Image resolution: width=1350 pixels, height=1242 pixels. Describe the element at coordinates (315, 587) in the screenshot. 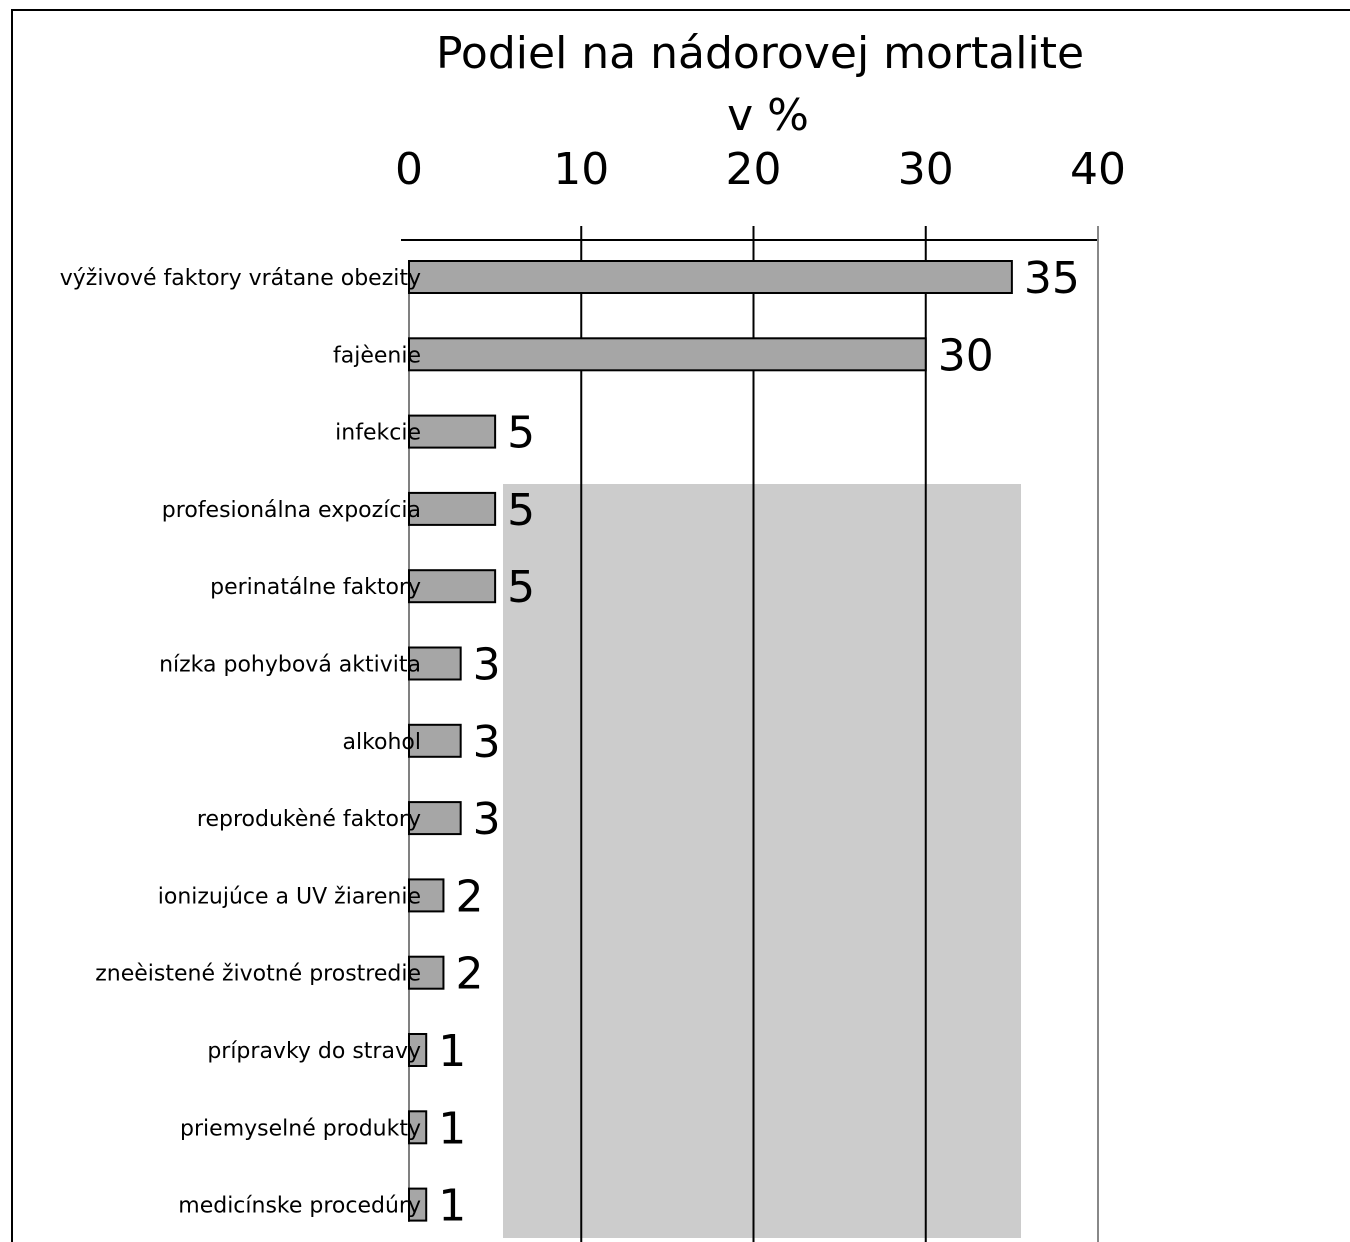

I see `y-tick-label: perinatálne faktory` at that location.